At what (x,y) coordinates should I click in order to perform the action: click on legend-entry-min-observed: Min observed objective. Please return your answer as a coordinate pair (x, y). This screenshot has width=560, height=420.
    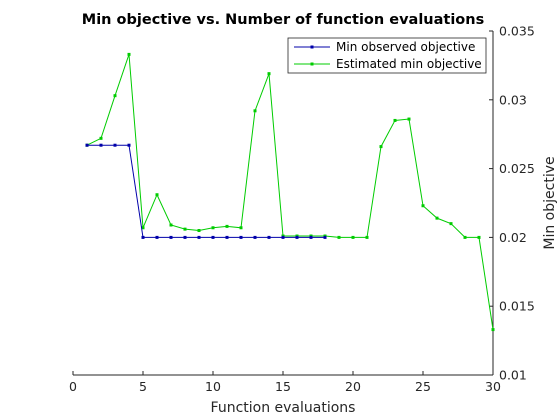
    Looking at the image, I should click on (384, 47).